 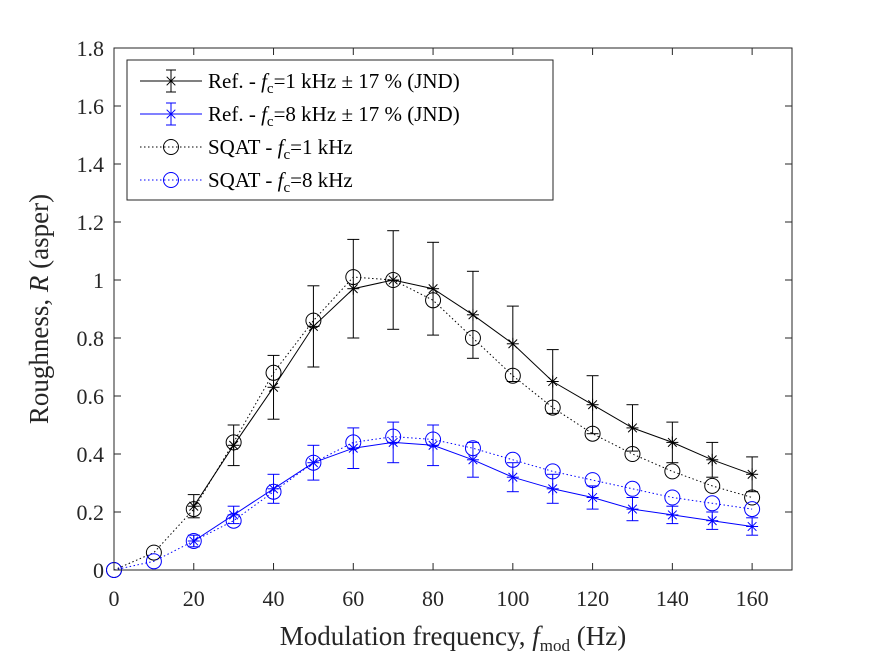 What do you see at coordinates (91, 222) in the screenshot?
I see `y-tick-label: 1.2` at bounding box center [91, 222].